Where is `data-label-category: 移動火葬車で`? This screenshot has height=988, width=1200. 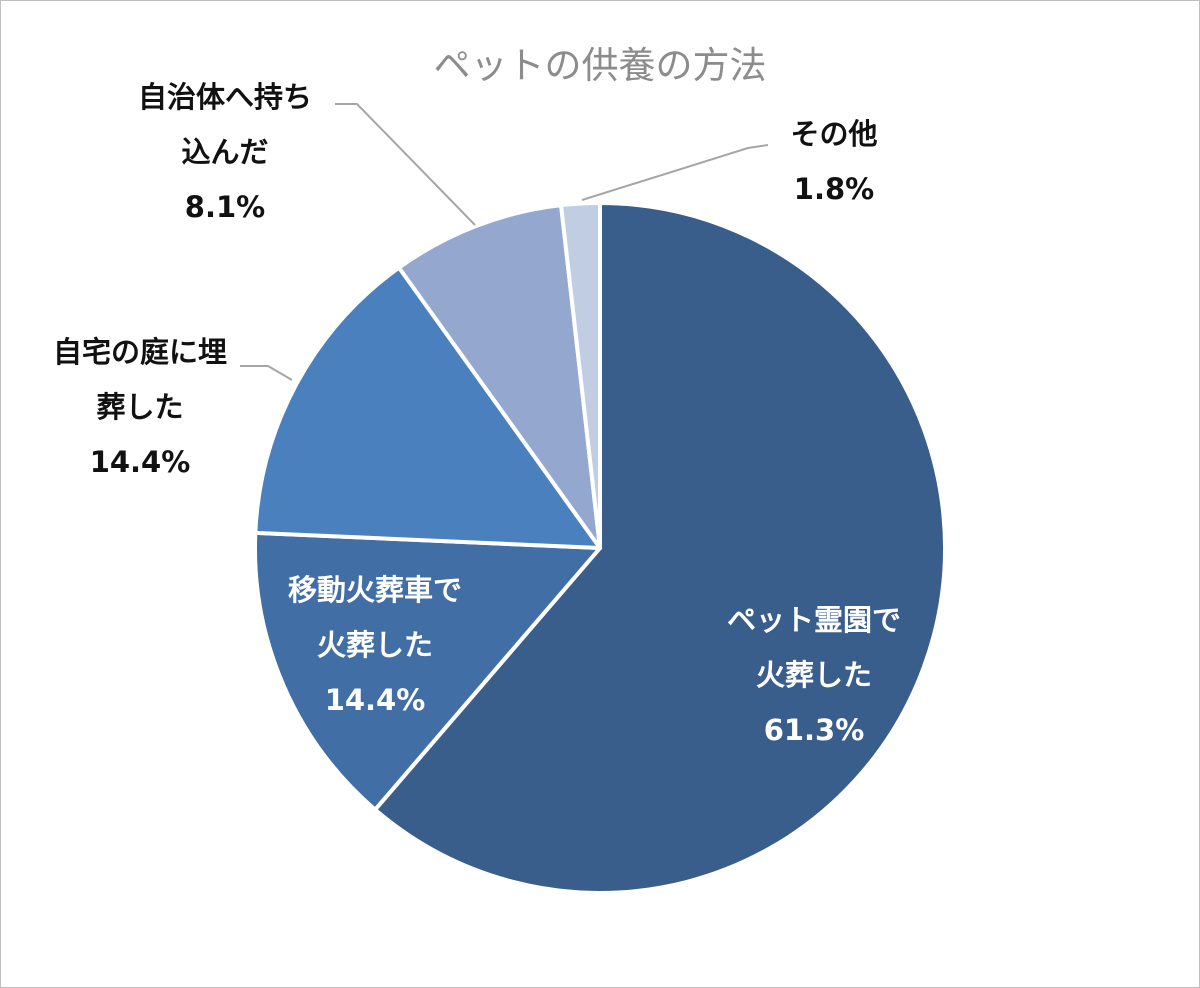 data-label-category: 移動火葬車で is located at coordinates (375, 590).